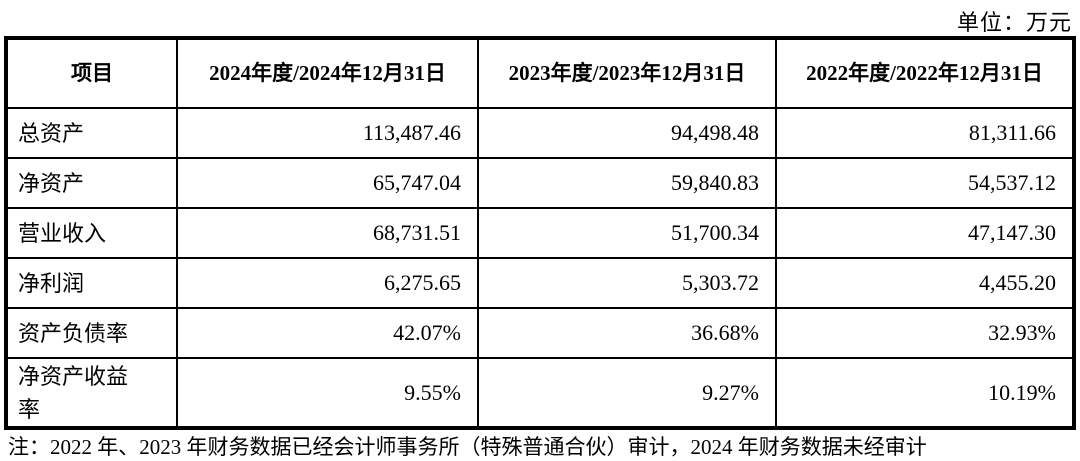 Image resolution: width=1080 pixels, height=461 pixels. I want to click on column-header-2022: 2022年度/2022年12月31日, so click(925, 73).